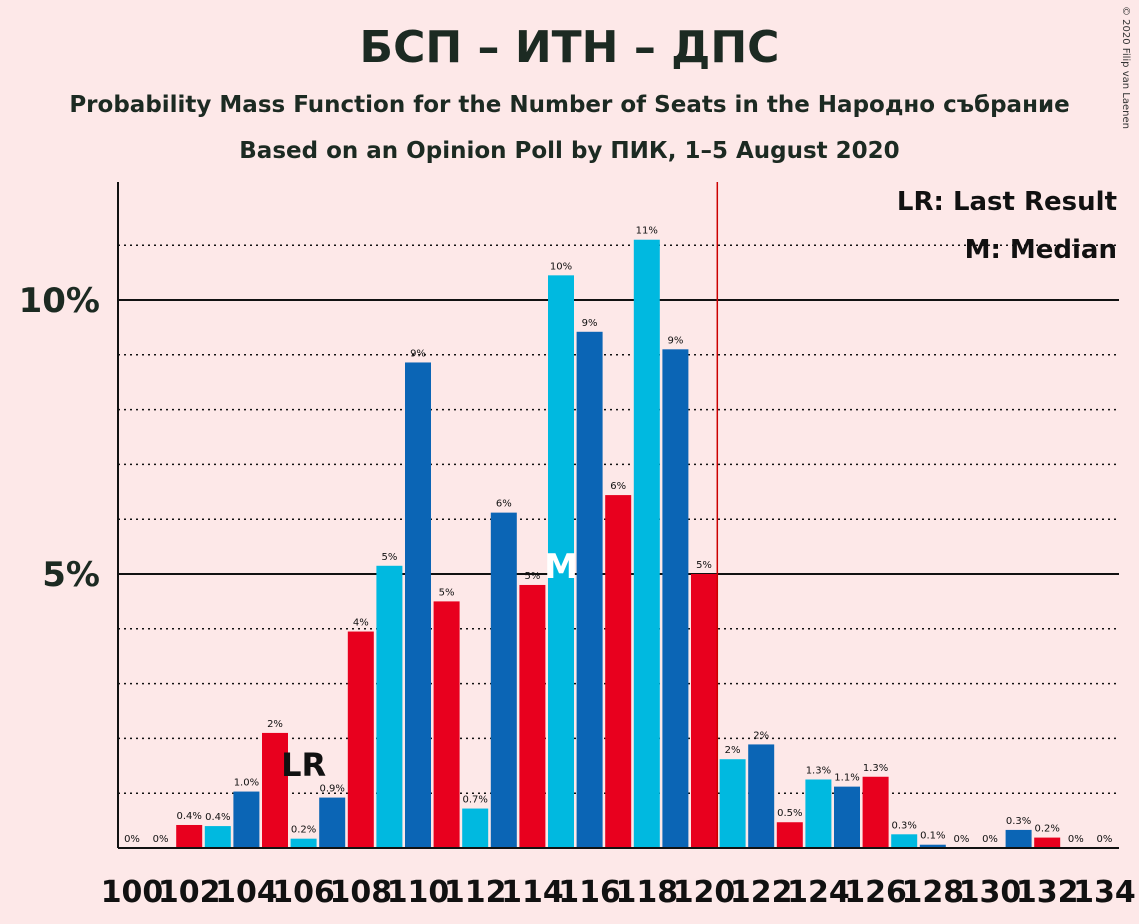 This screenshot has height=924, width=1139. Describe the element at coordinates (675, 340) in the screenshot. I see `value-label-119: 9%` at that location.